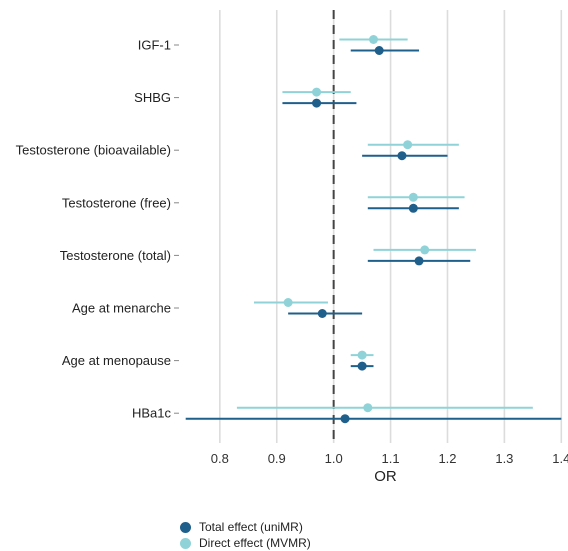  What do you see at coordinates (334, 458) in the screenshot?
I see `x-tick-label: 1.0` at bounding box center [334, 458].